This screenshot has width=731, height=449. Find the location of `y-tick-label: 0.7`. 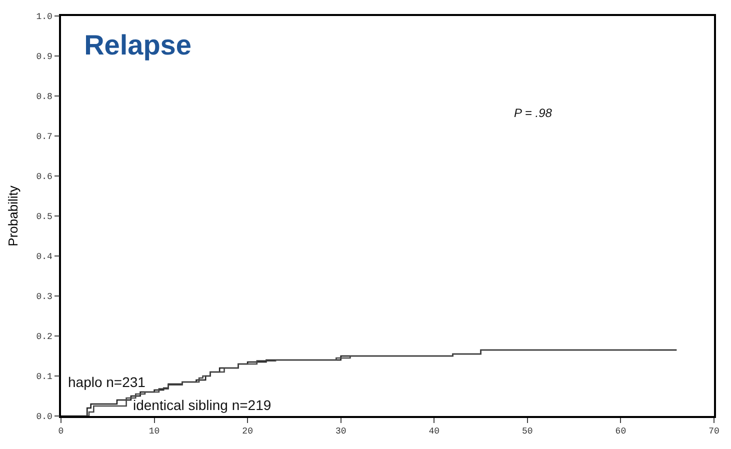

y-tick-label: 0.7 is located at coordinates (44, 137).